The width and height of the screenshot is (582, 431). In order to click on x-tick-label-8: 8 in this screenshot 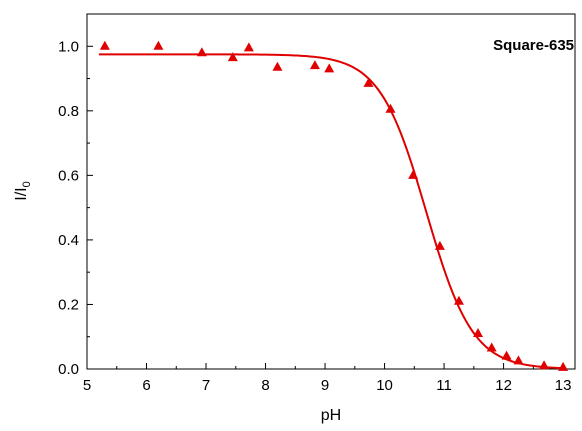, I will do `click(265, 385)`.